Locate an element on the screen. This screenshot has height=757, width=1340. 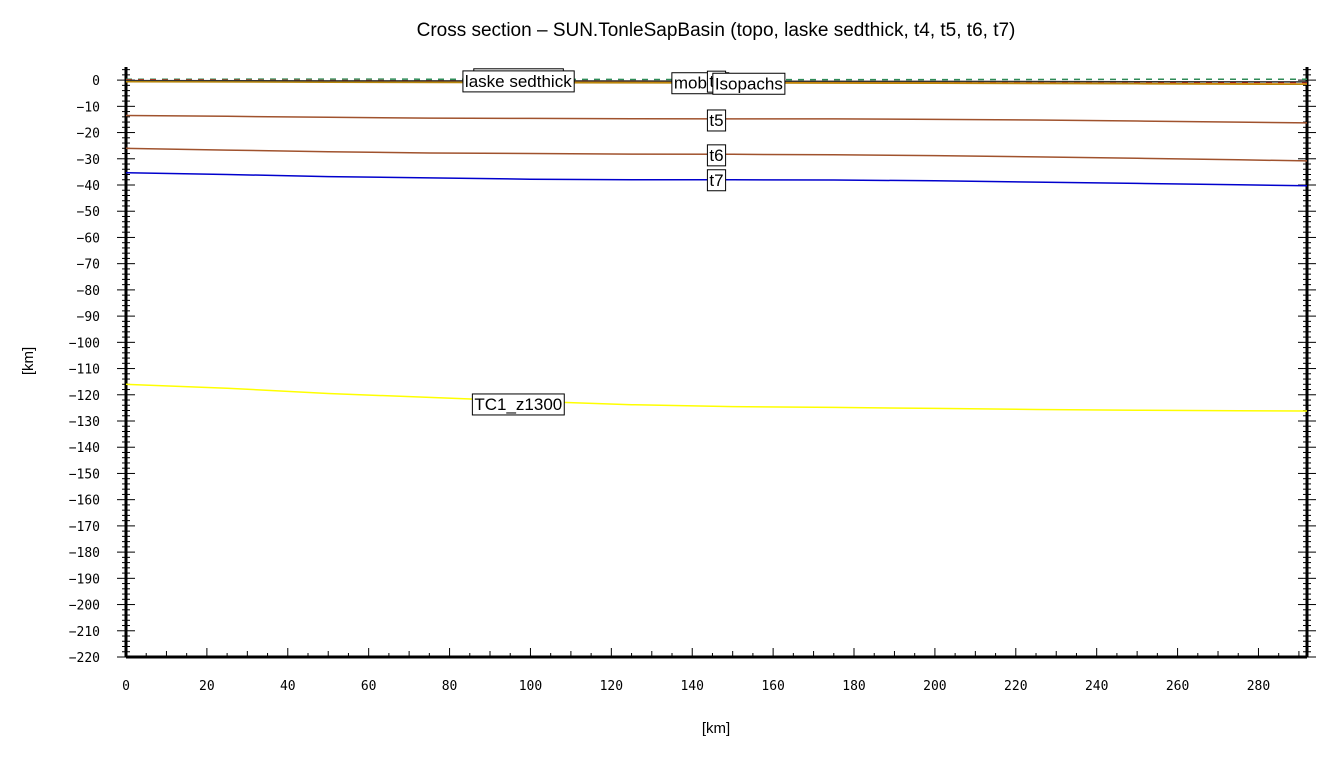
series-label-t6: t6 is located at coordinates (716, 155).